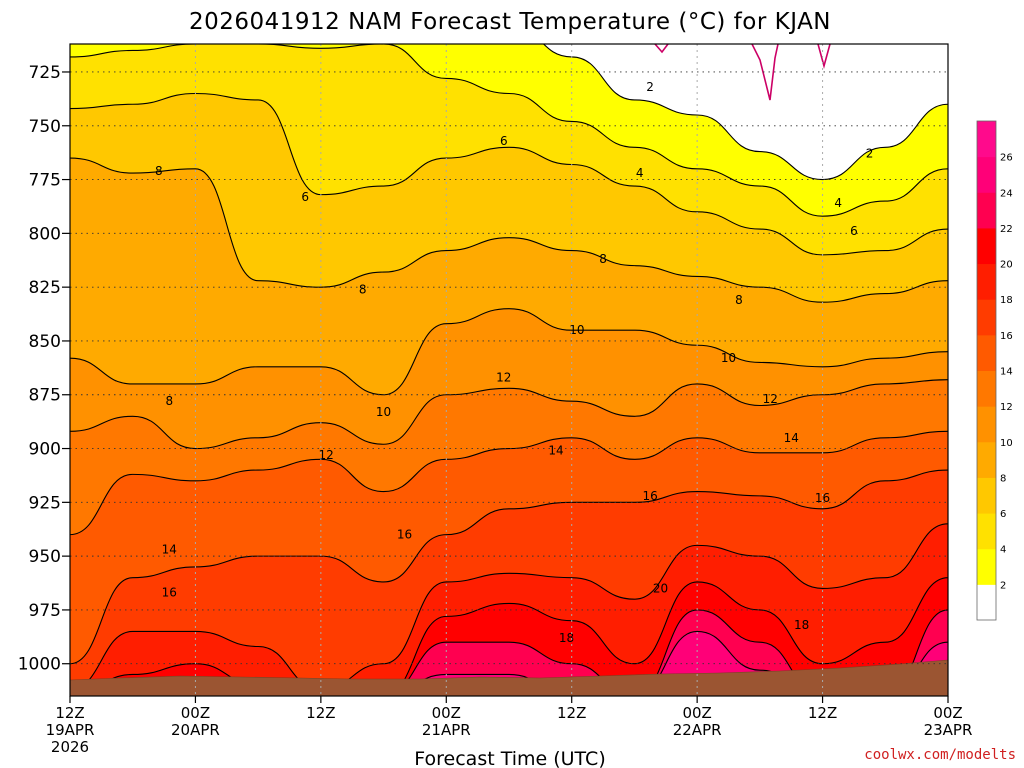  What do you see at coordinates (70, 730) in the screenshot?
I see `x-tick-label: 19APR` at bounding box center [70, 730].